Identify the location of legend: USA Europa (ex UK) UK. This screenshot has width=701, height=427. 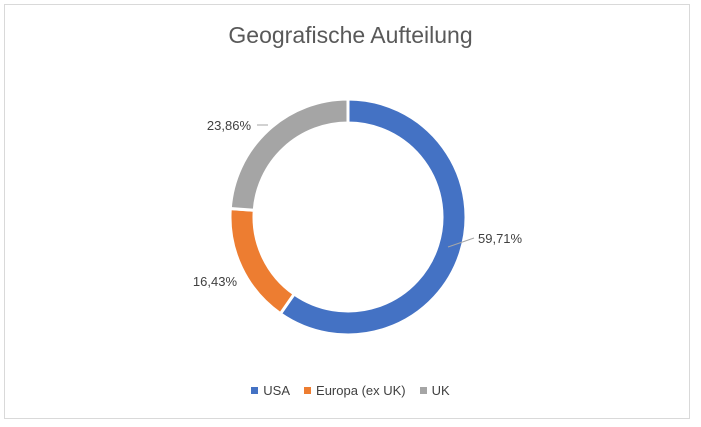
(350, 390).